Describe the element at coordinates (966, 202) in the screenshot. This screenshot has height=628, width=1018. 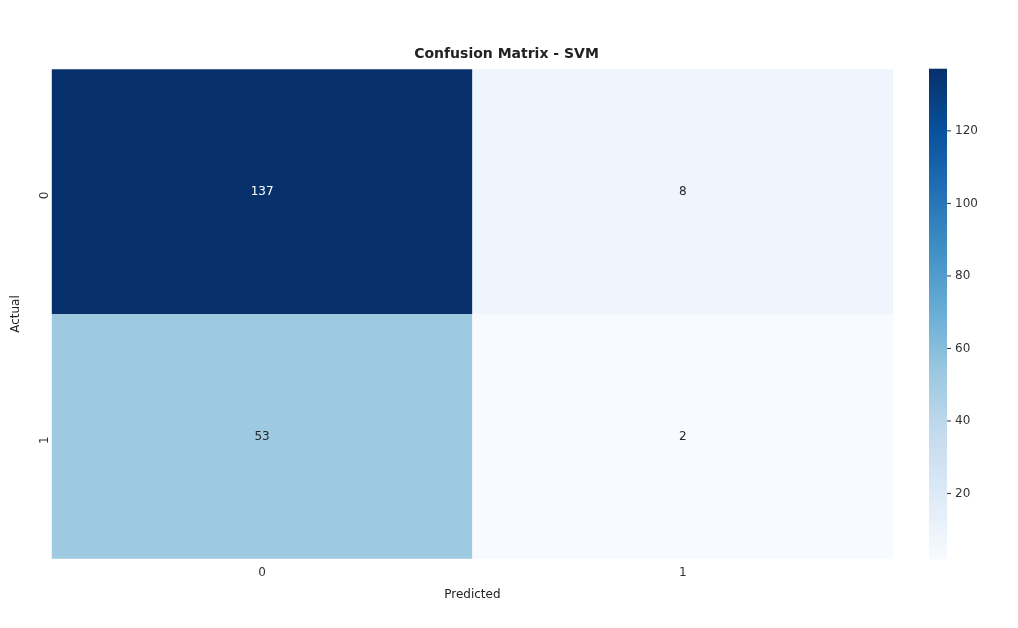
I see `color-bar-label: 100` at that location.